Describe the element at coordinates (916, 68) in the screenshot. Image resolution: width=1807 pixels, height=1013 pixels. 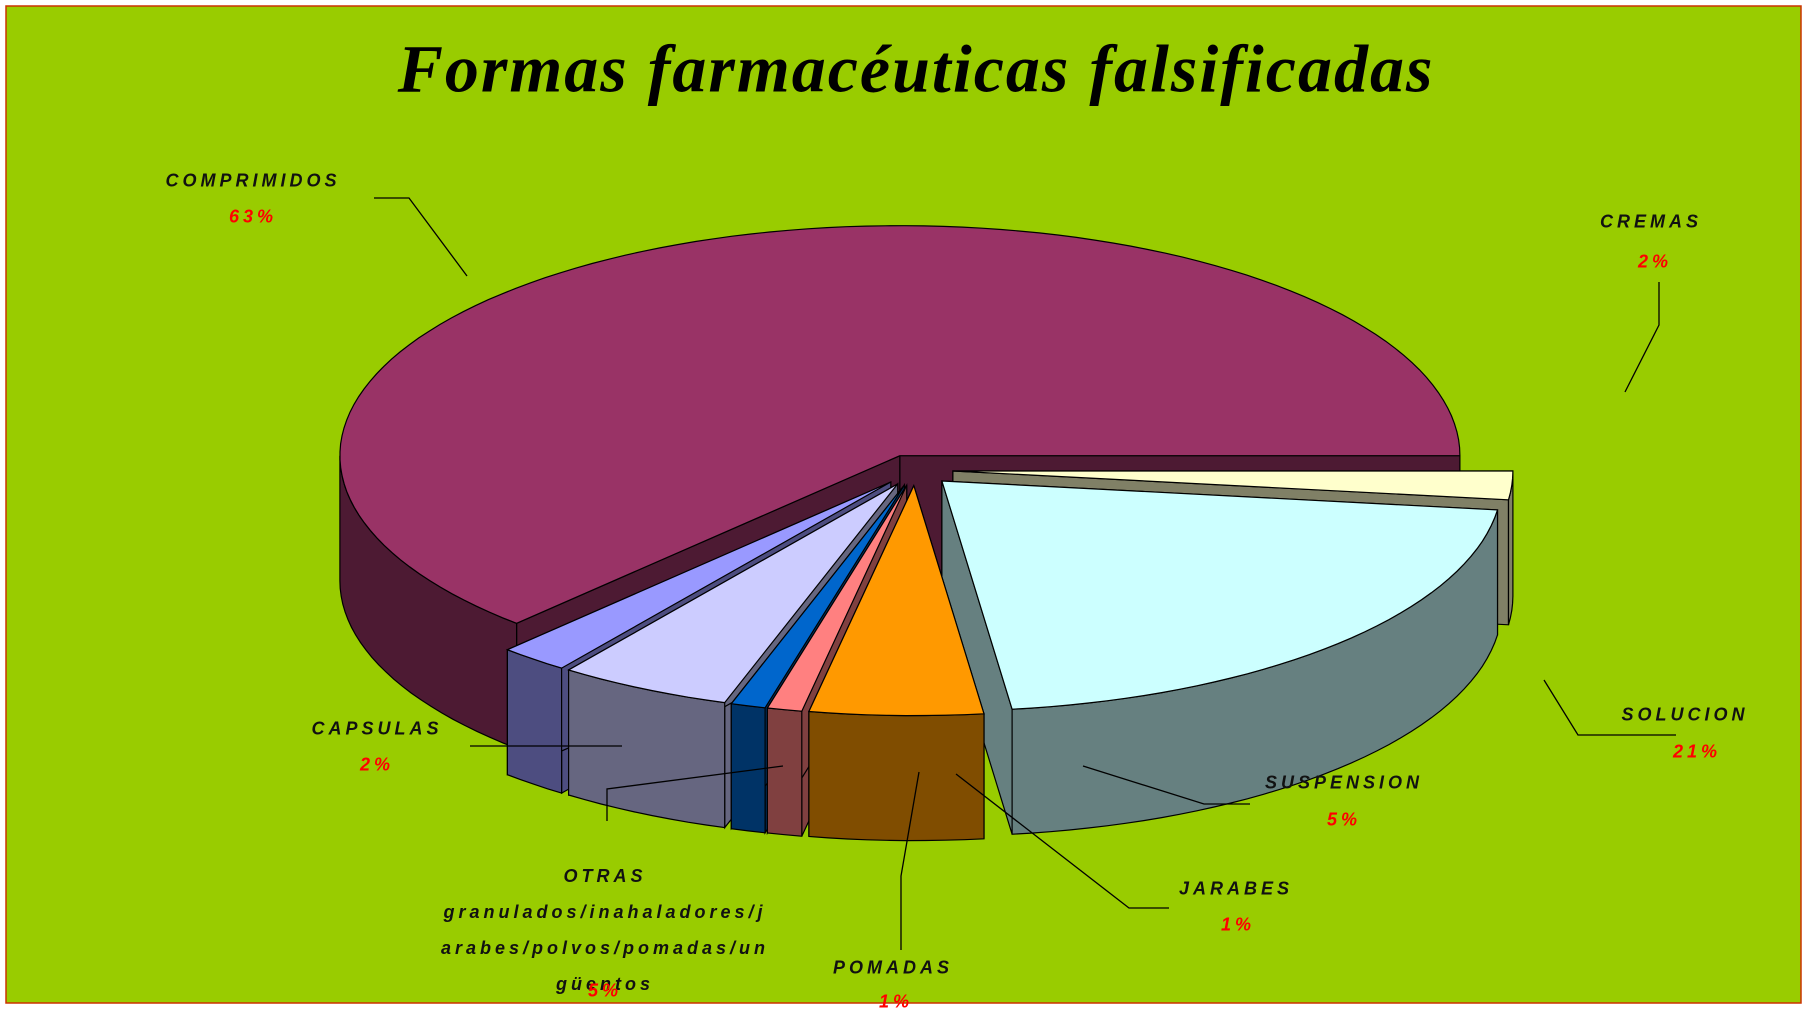
I see `chart-title: Formas farmacéuticas falsificadas` at that location.